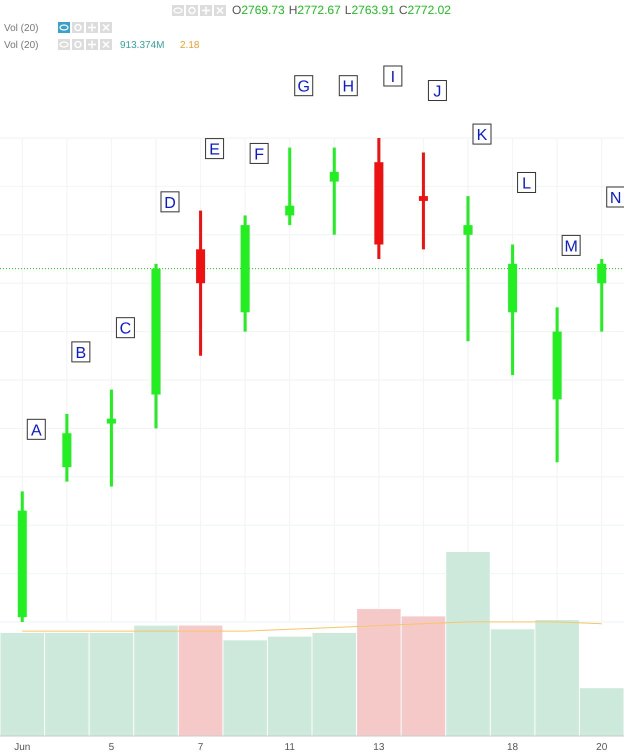  Describe the element at coordinates (616, 198) in the screenshot. I see `text: N` at that location.